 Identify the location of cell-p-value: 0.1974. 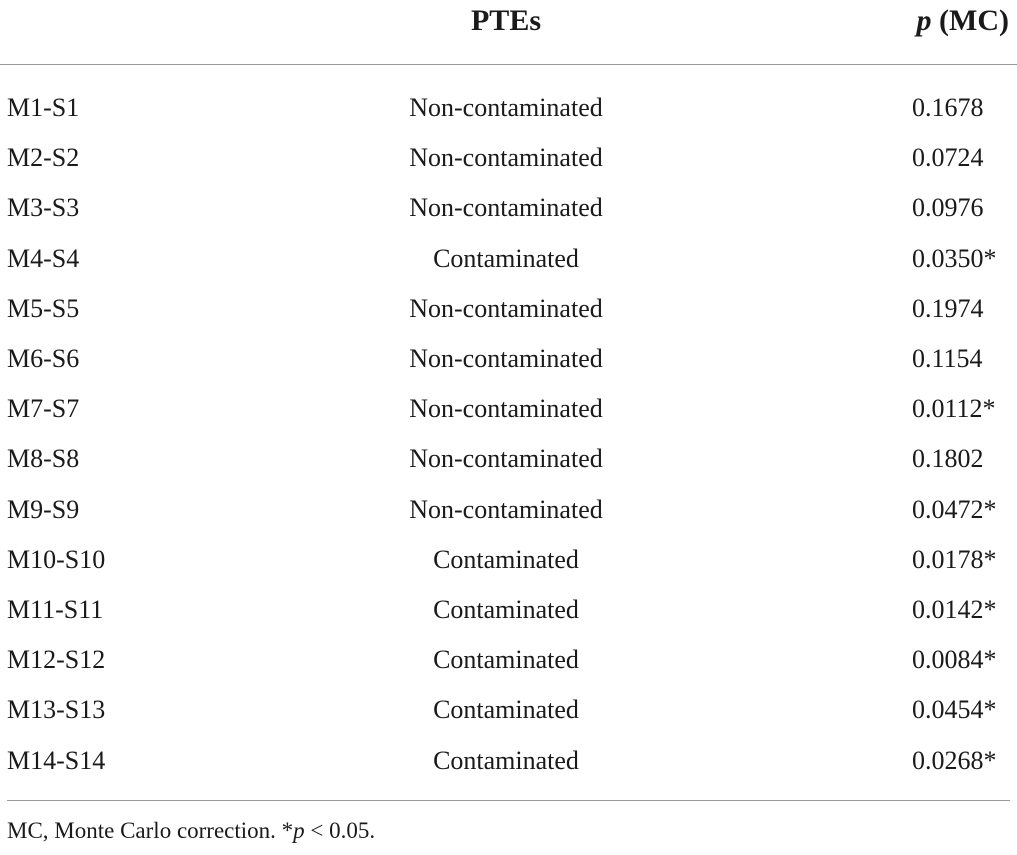
(948, 308).